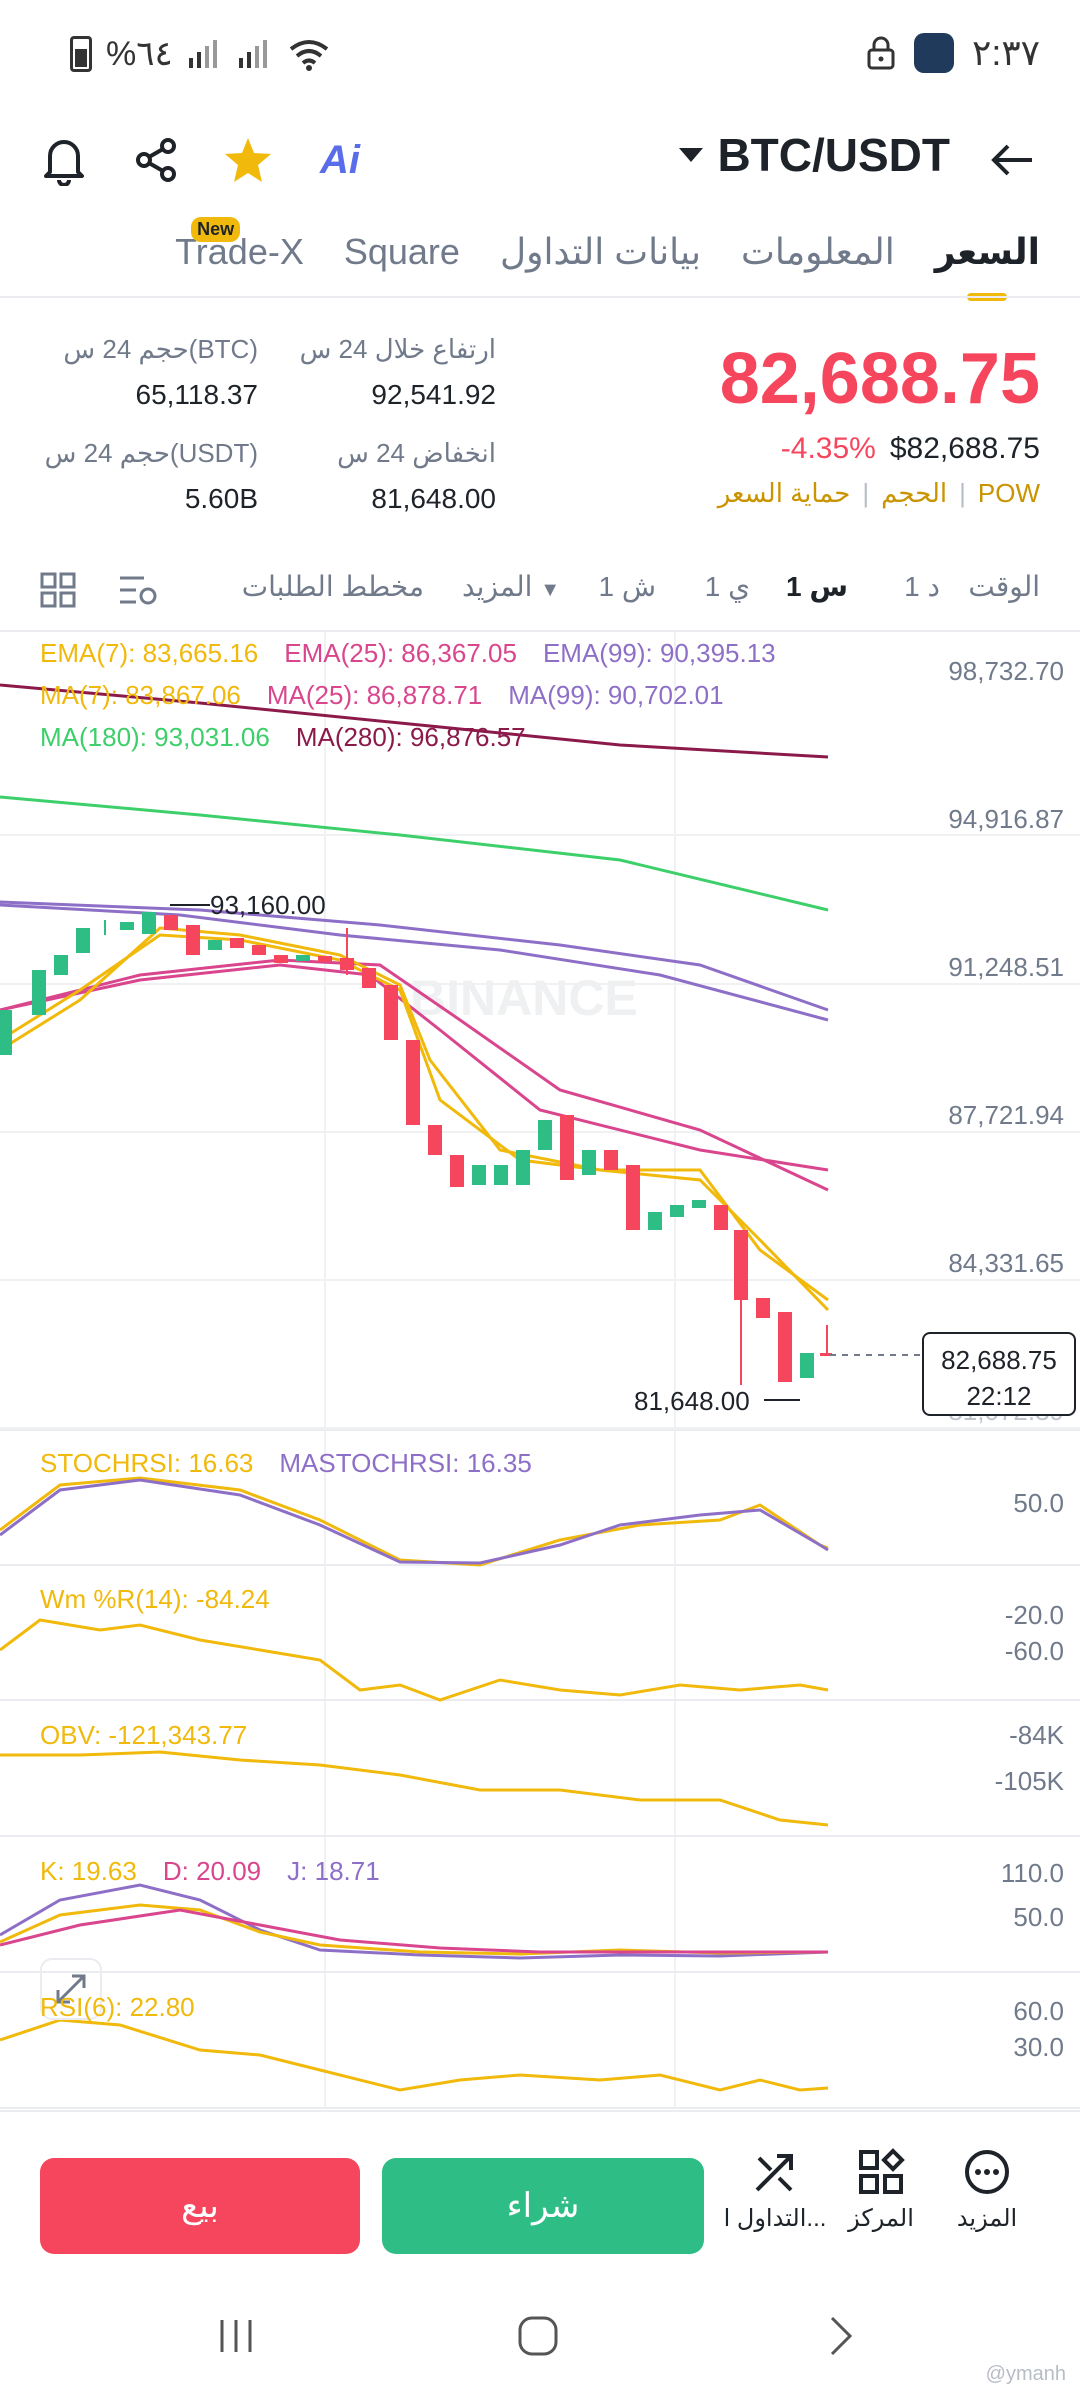 Image resolution: width=1080 pixels, height=2400 pixels. What do you see at coordinates (236, 2336) in the screenshot?
I see `recent-apps-icon` at bounding box center [236, 2336].